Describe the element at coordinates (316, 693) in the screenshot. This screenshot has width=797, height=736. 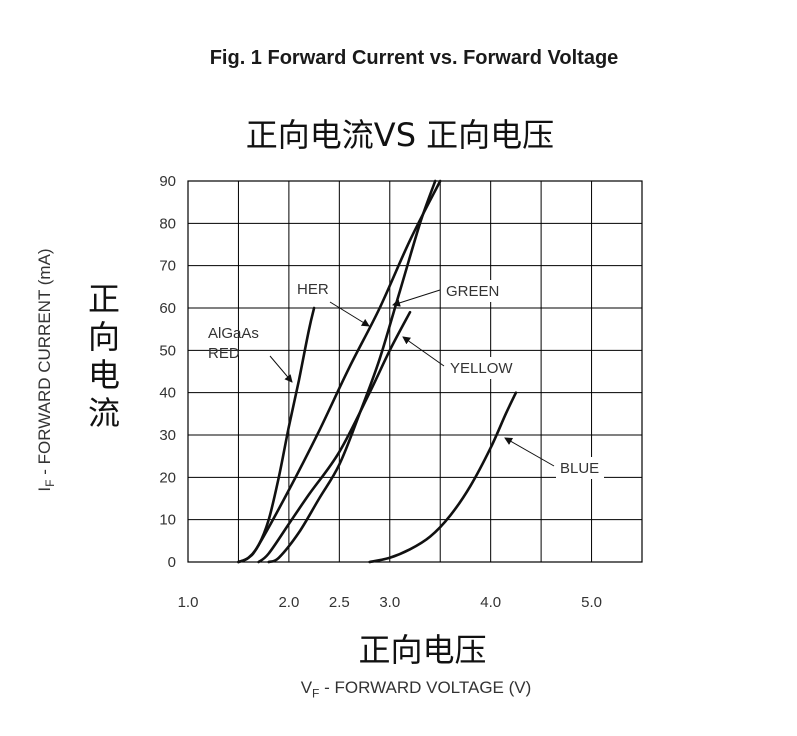
I see `x-axis-label-subscript: F` at that location.